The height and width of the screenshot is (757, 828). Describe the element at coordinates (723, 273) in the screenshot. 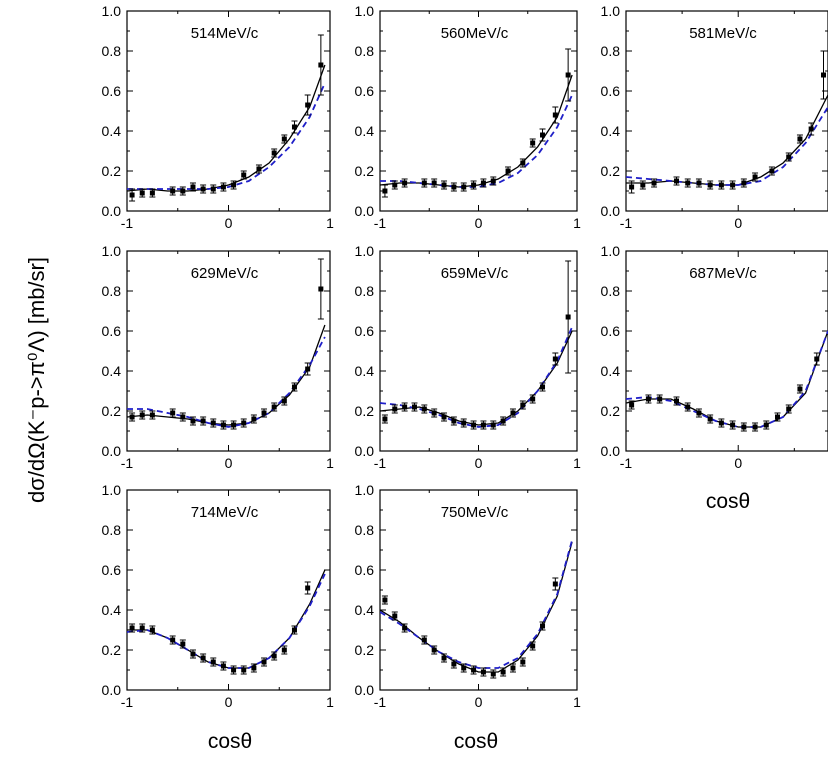

I see `panel-title: 687MeV/c` at that location.